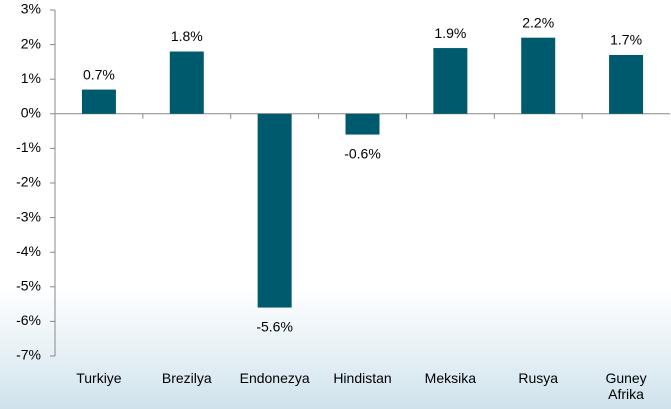  Describe the element at coordinates (31, 113) in the screenshot. I see `y-tick-label: 0%` at that location.